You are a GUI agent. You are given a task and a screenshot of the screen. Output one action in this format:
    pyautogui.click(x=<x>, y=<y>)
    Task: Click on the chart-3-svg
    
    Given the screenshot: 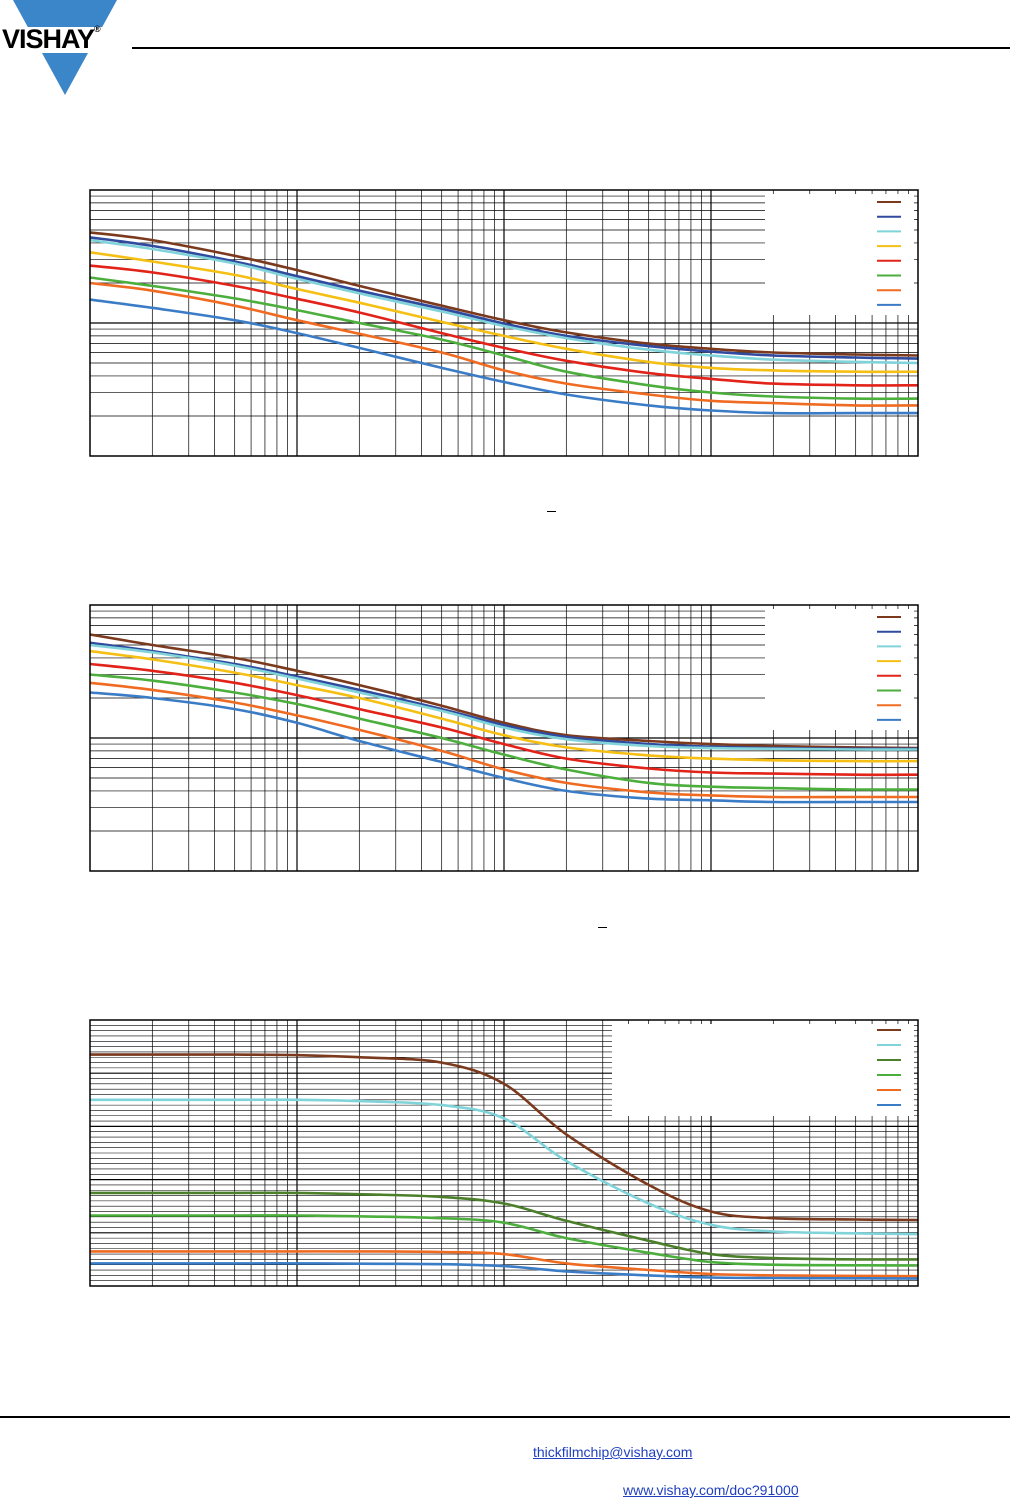 What is the action you would take?
    pyautogui.click(x=504, y=1153)
    